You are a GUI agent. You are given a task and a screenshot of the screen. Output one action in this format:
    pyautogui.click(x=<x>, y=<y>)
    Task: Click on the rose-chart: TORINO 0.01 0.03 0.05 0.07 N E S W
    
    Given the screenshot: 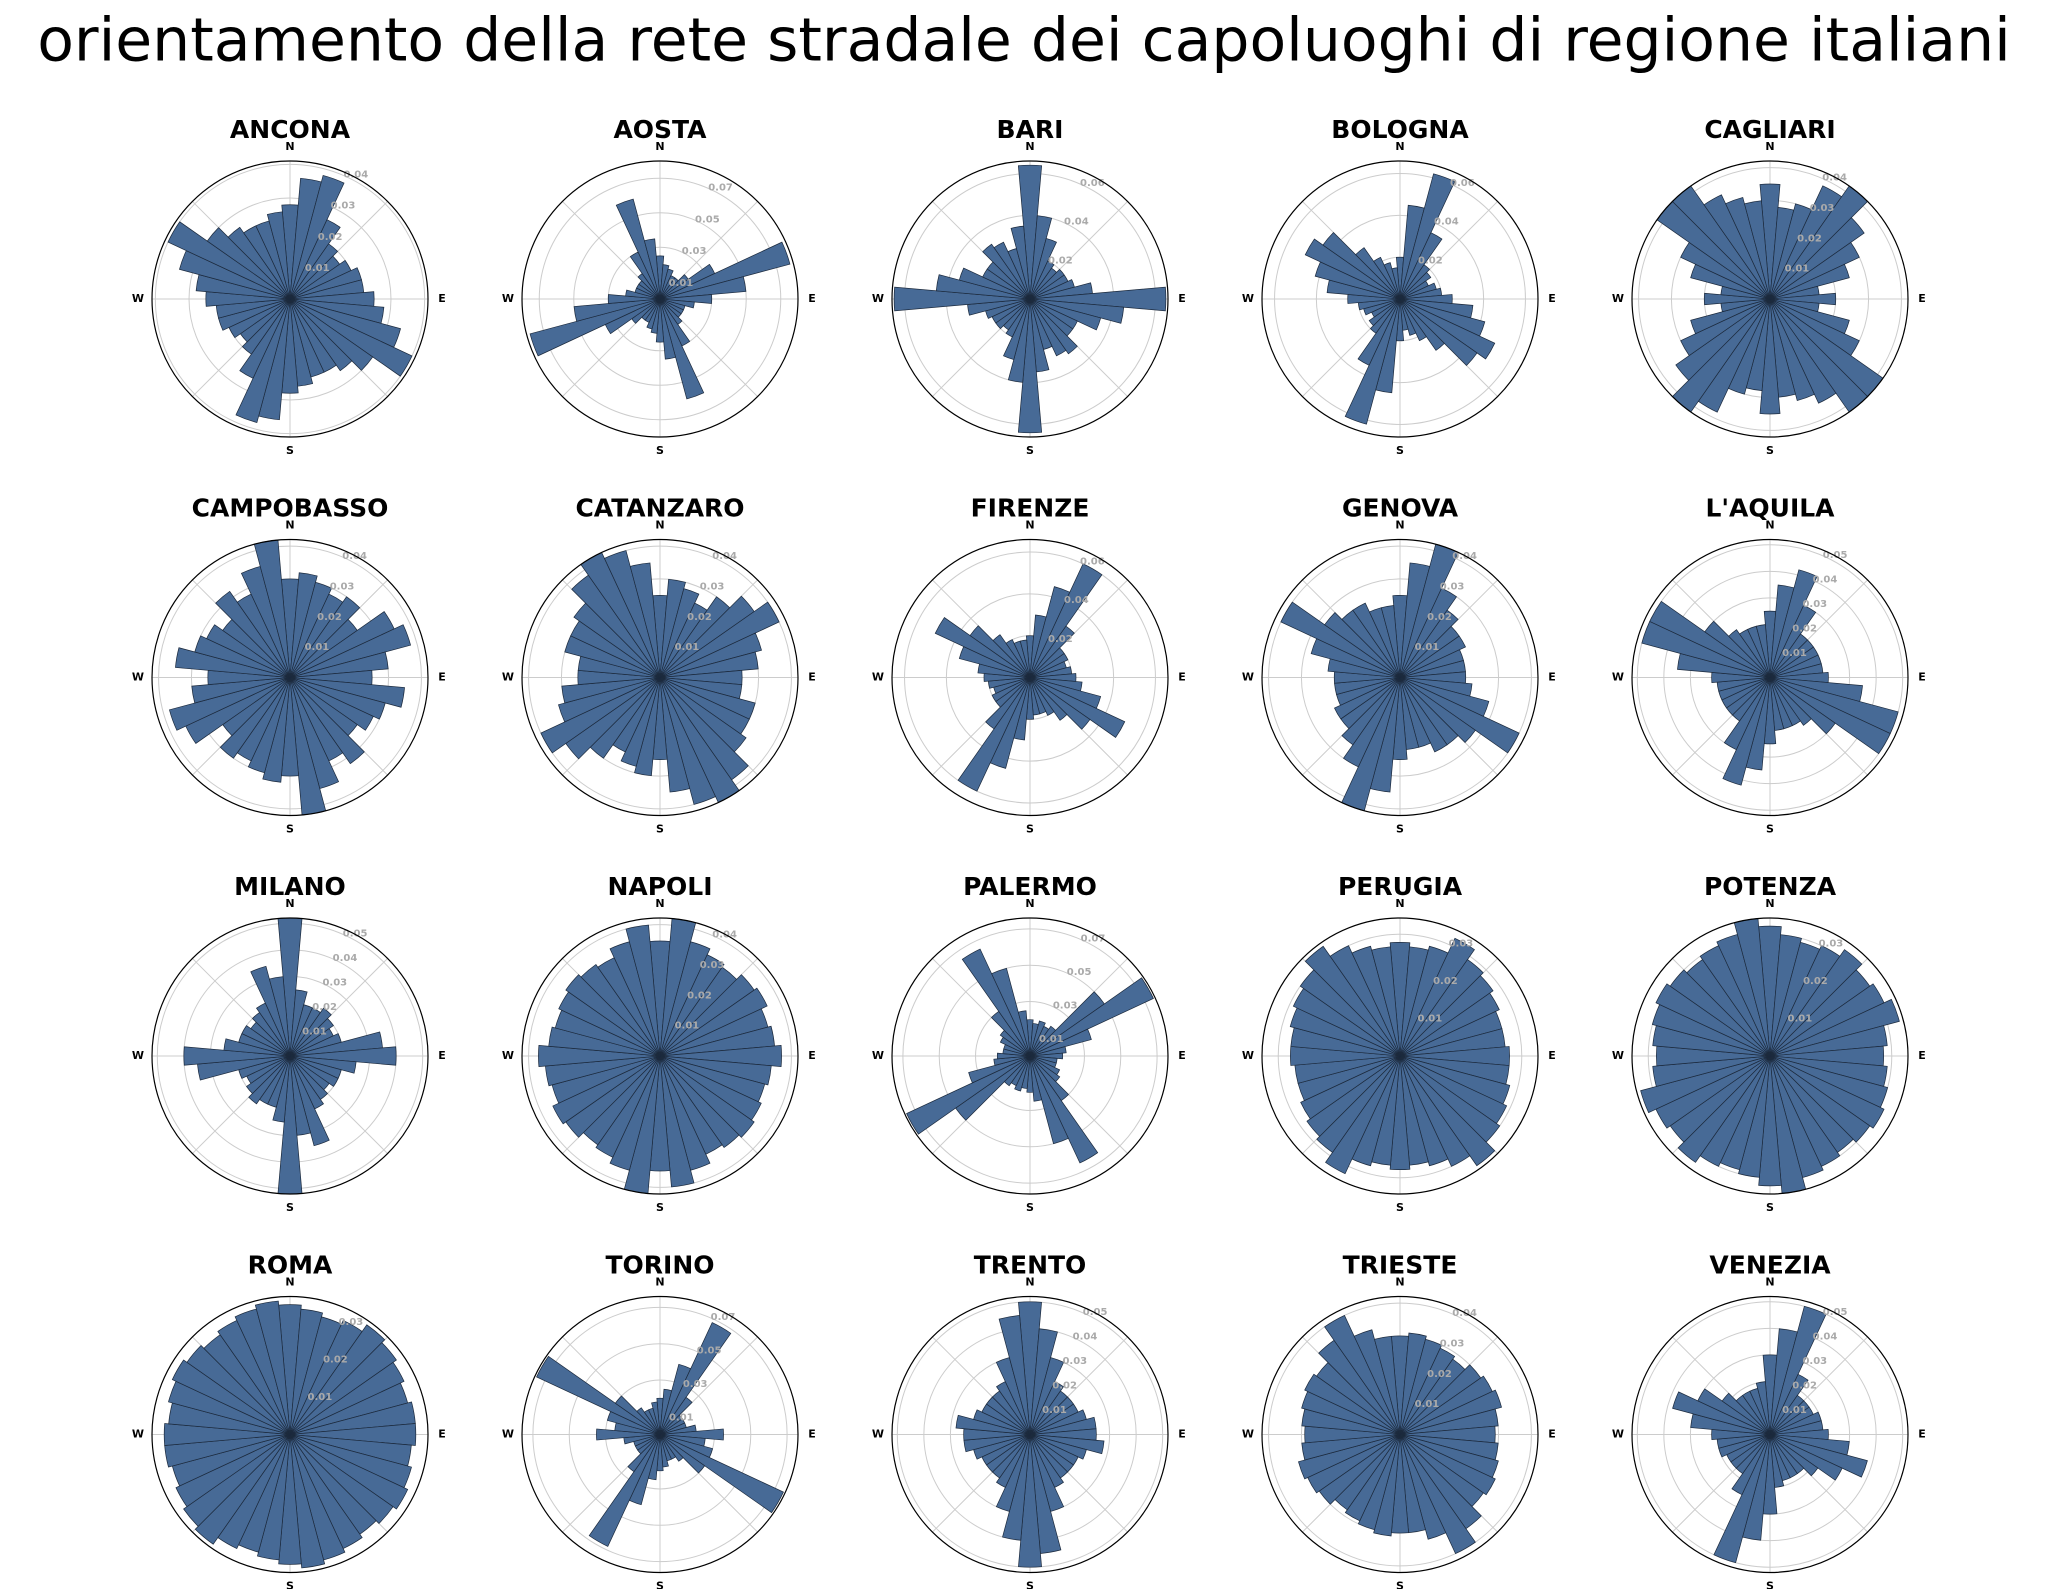 What is the action you would take?
    pyautogui.click(x=659, y=1420)
    